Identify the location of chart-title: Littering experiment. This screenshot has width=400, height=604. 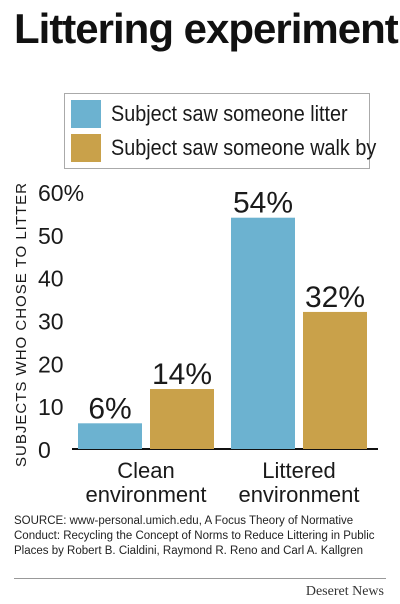
(206, 28).